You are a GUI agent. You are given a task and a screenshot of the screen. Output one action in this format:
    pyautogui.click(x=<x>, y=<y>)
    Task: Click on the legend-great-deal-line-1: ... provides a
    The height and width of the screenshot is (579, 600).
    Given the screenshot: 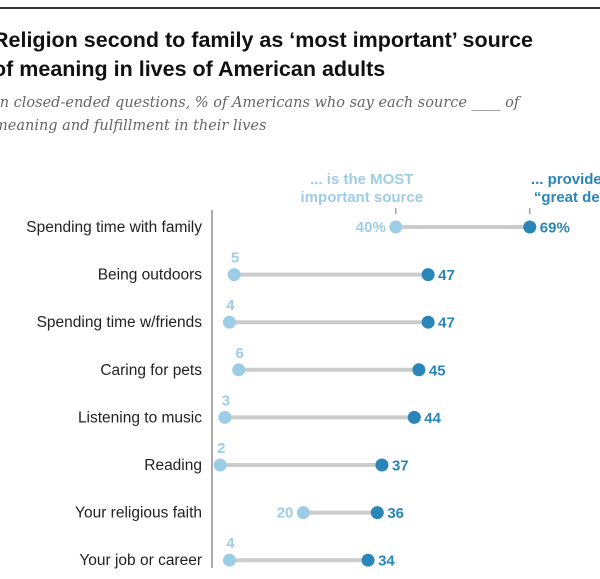 What is the action you would take?
    pyautogui.click(x=565, y=179)
    